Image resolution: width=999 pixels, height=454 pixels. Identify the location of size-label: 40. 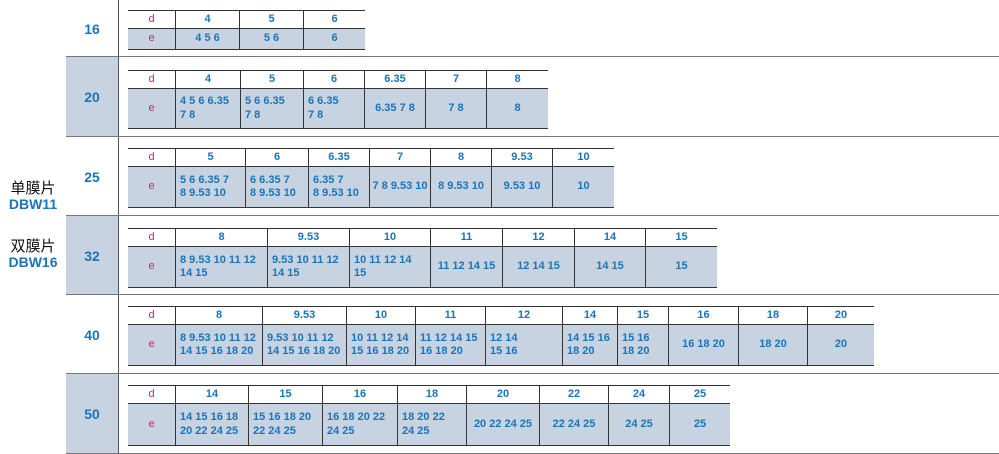
(92, 334).